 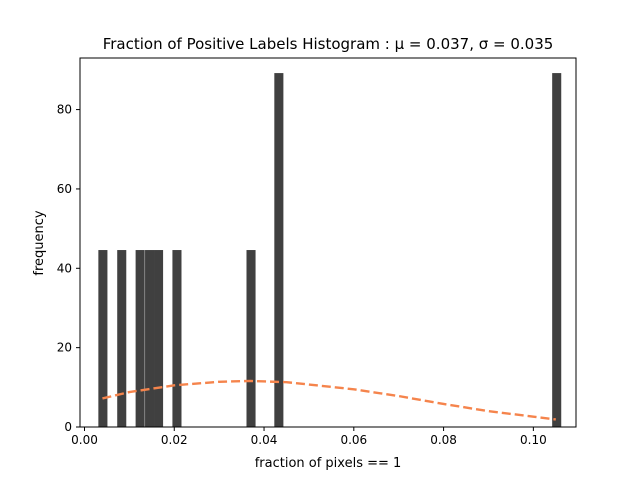 What do you see at coordinates (64, 348) in the screenshot?
I see `y-tick-label-1: 20` at bounding box center [64, 348].